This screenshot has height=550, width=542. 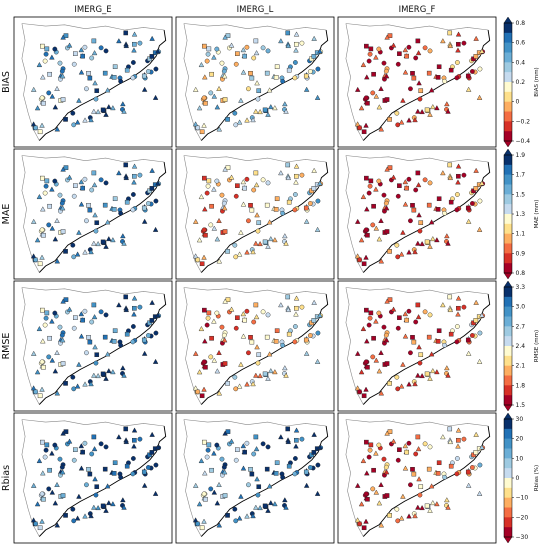 What do you see at coordinates (93, 214) in the screenshot?
I see `map-panel-mae-imerg_e` at bounding box center [93, 214].